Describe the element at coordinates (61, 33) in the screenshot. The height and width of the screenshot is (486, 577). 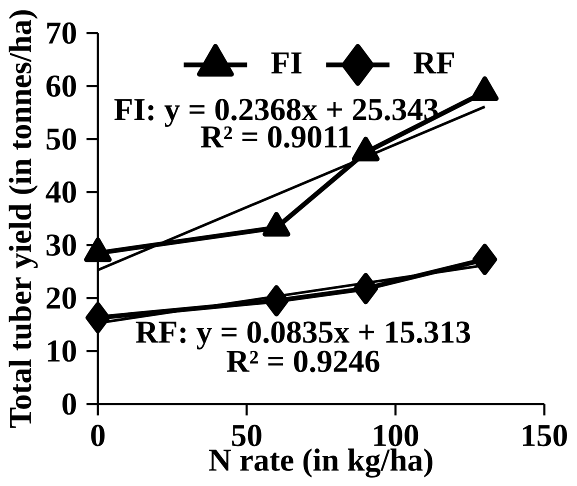
I see `y-tick-label: 70` at that location.